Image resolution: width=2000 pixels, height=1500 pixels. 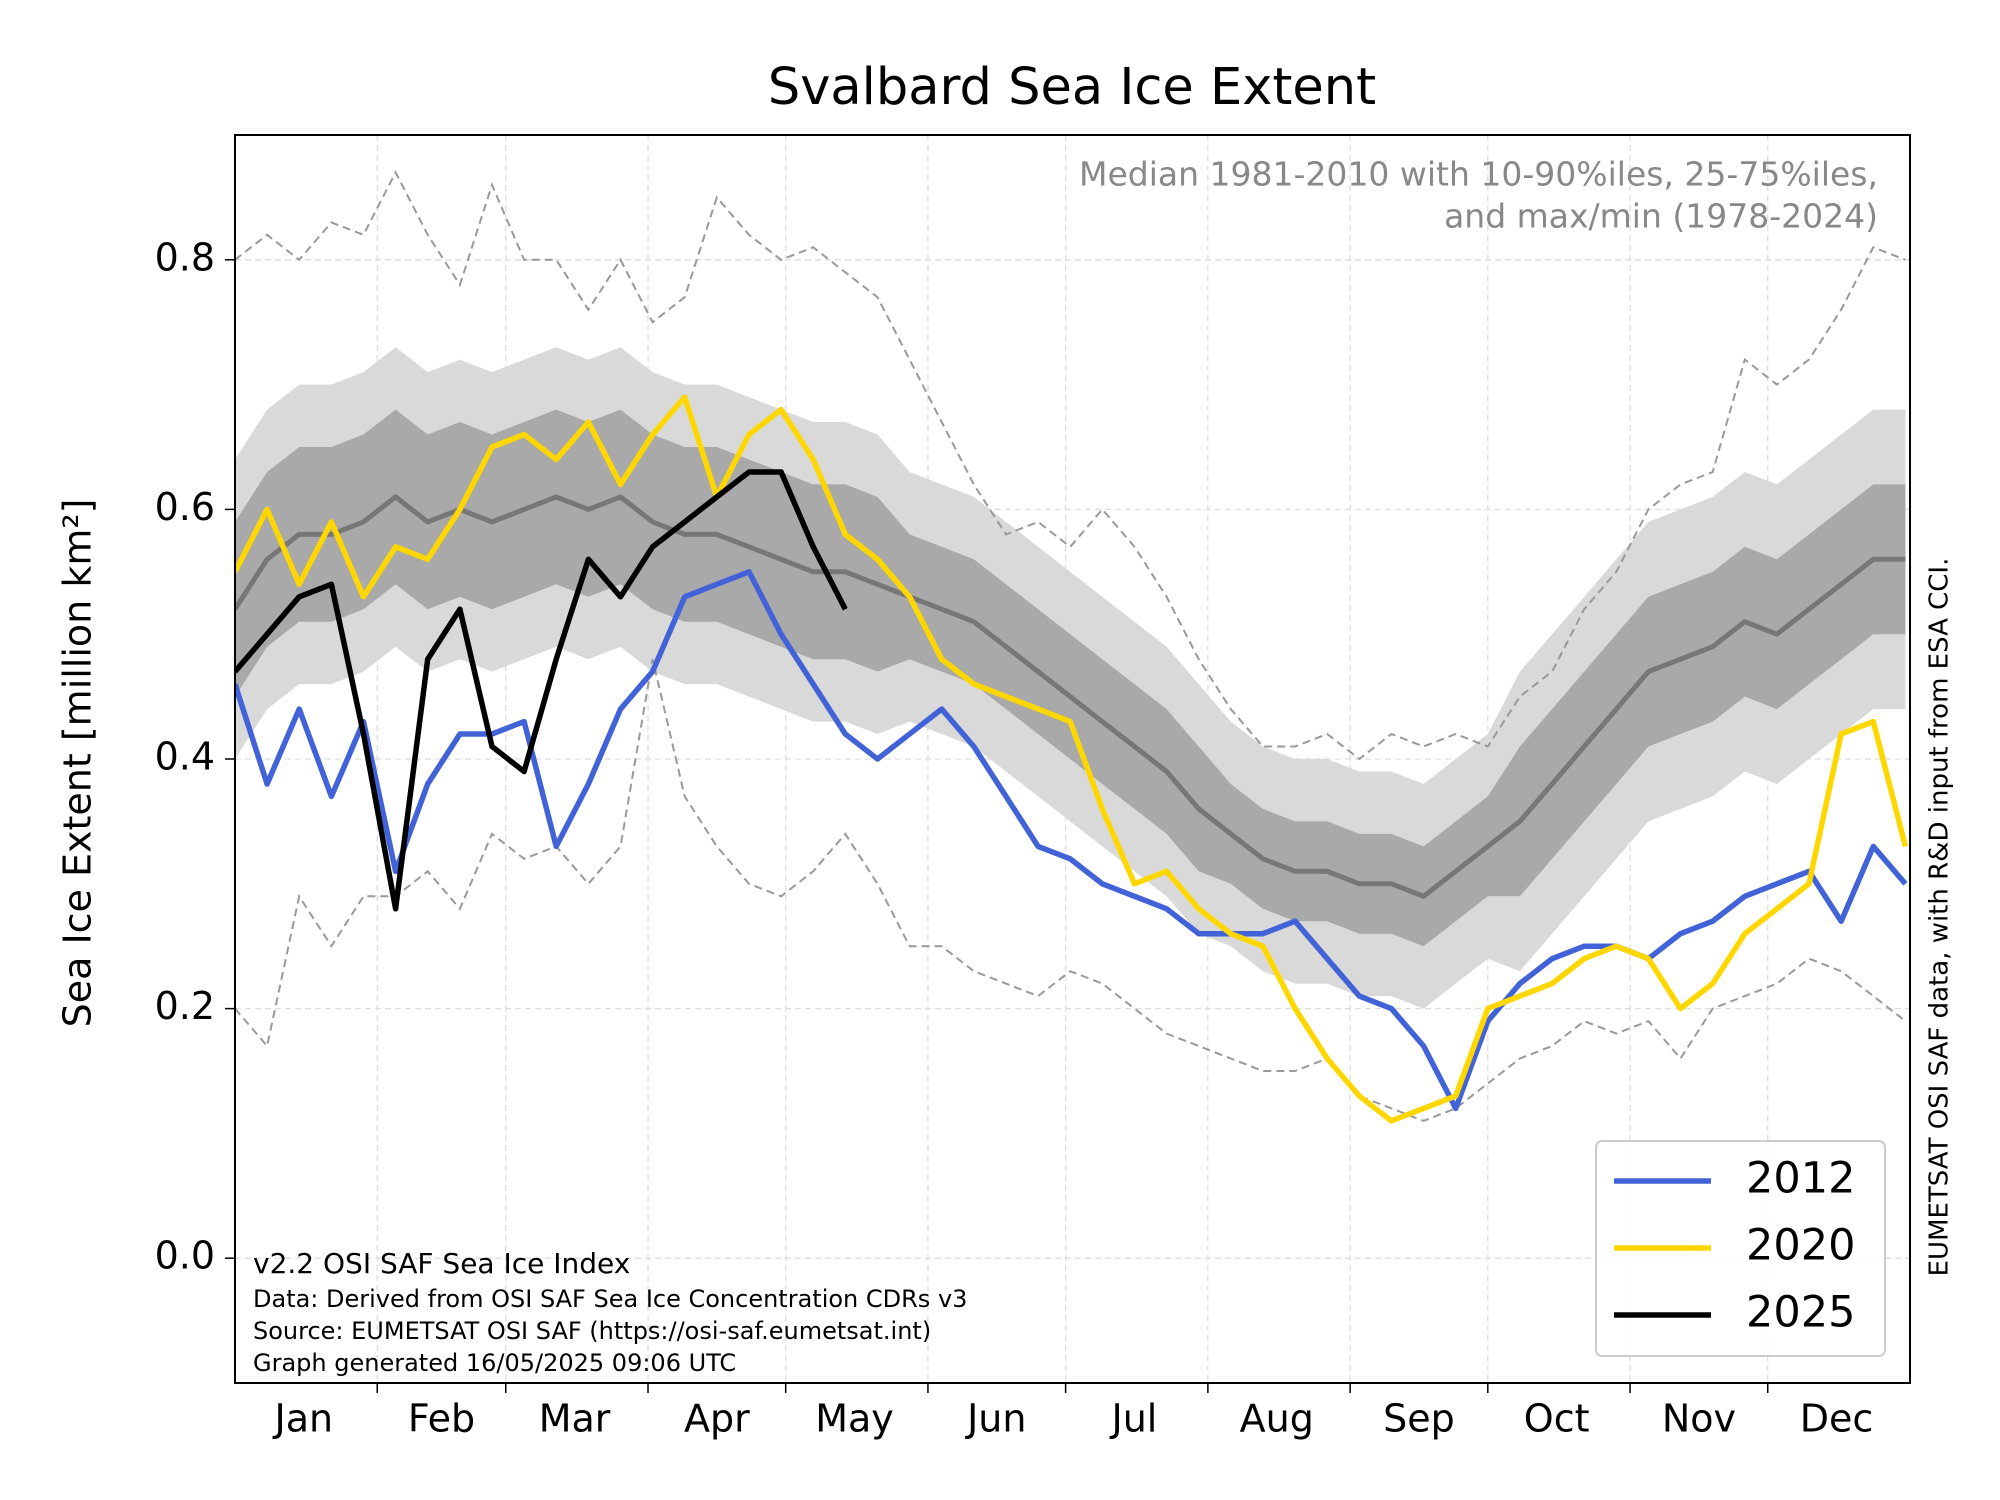 I want to click on y-tick-label: 0.6, so click(x=185, y=507).